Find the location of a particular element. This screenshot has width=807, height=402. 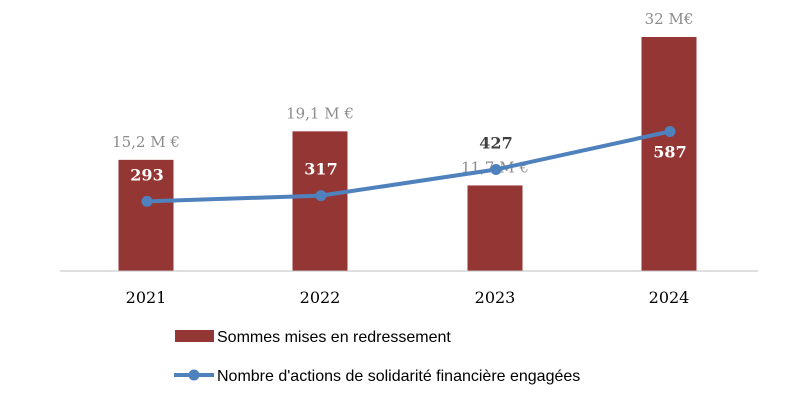

legend-bar-swatch is located at coordinates (194, 336).